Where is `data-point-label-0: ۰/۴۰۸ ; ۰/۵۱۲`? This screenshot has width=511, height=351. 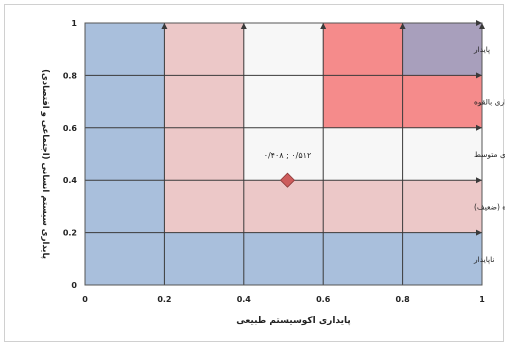
data-point-label-0: ۰/۴۰۸ ; ۰/۵۱۲ is located at coordinates (288, 155).